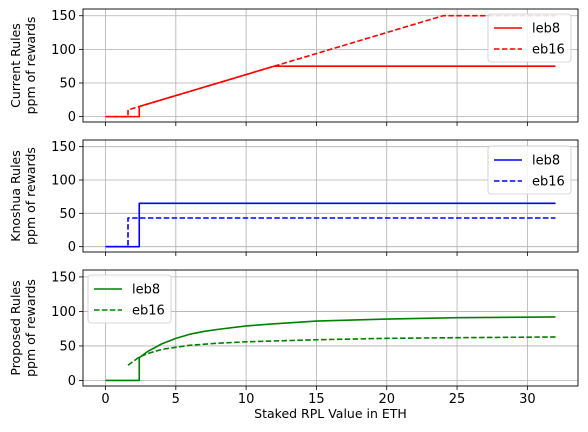  What do you see at coordinates (527, 399) in the screenshot?
I see `x-tick-label: 30` at bounding box center [527, 399].